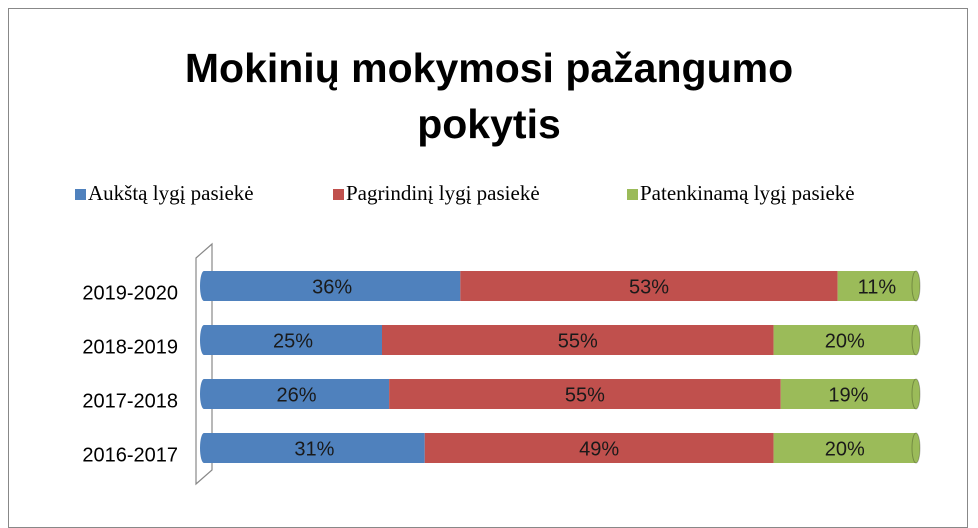 This screenshot has height=528, width=978. I want to click on value-label: 26%, so click(297, 395).